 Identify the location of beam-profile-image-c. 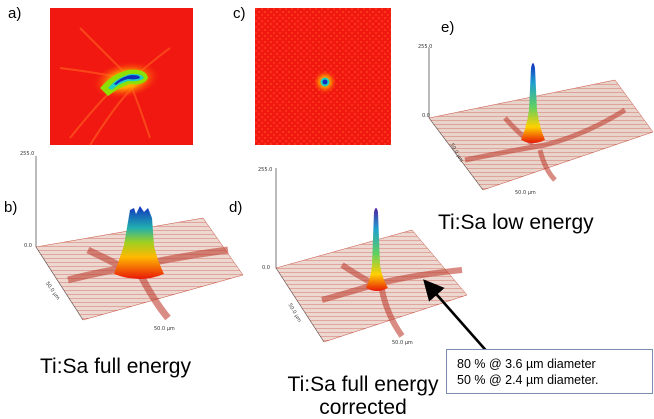
(323, 76).